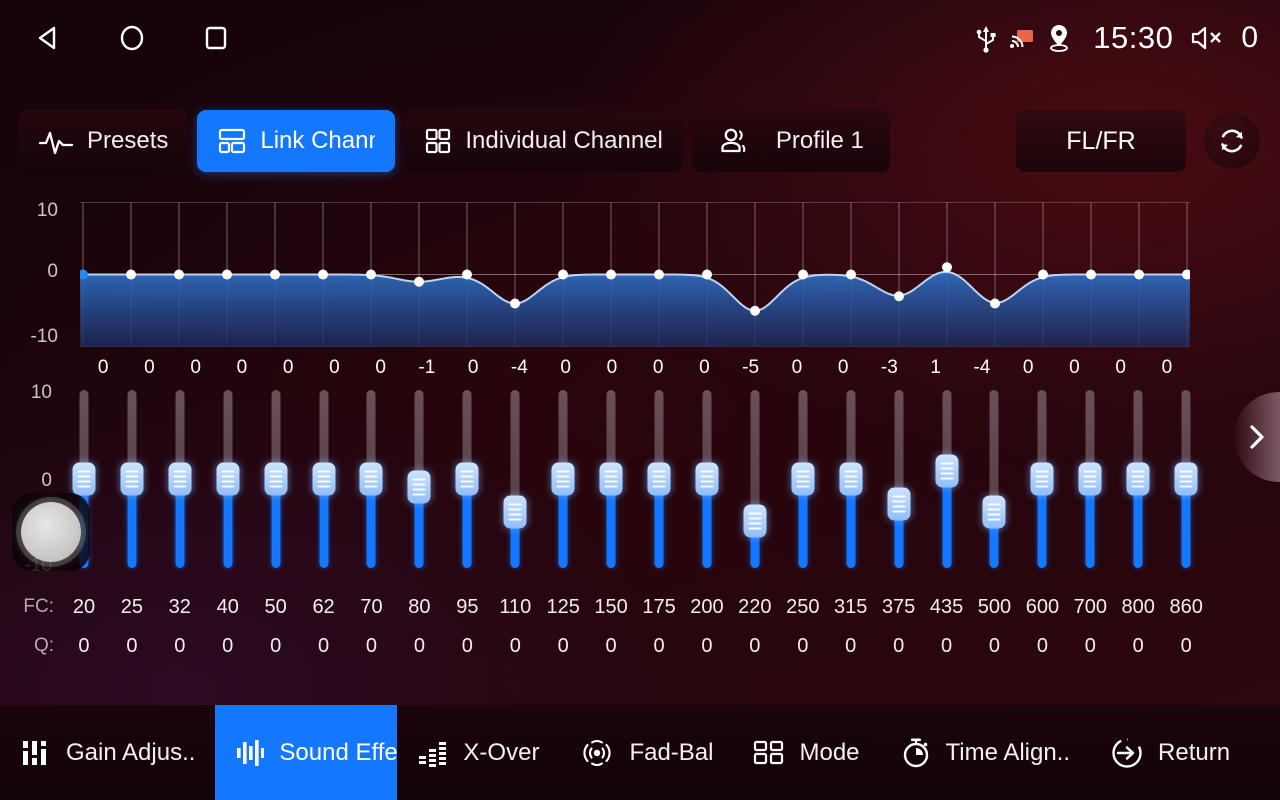 The image size is (1280, 800). Describe the element at coordinates (1186, 606) in the screenshot. I see `fc-value: 860` at that location.